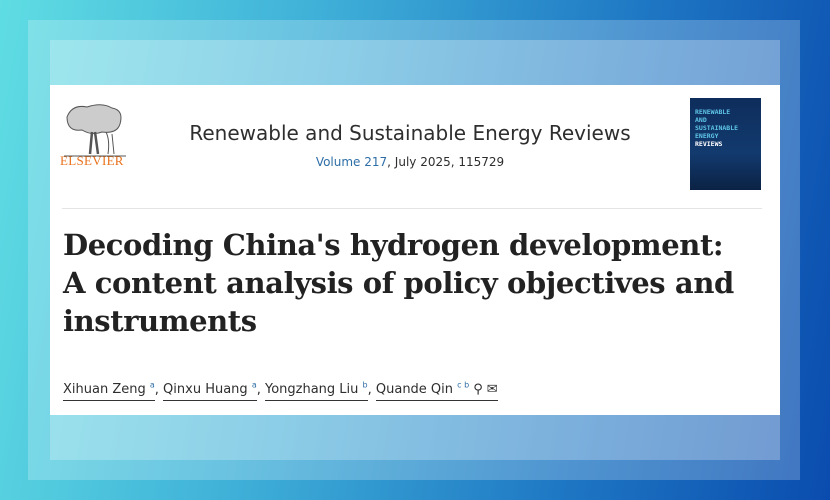 Image resolution: width=830 pixels, height=500 pixels. Describe the element at coordinates (725, 144) in the screenshot. I see `journal-cover: RENEWABLE AND SUSTAINABLE ENERGY REVIEWS` at that location.